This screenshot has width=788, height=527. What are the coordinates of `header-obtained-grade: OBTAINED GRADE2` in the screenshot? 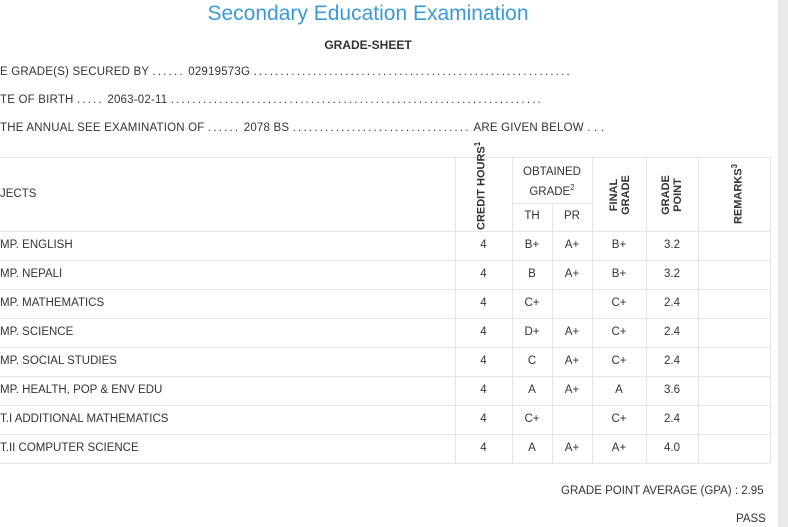 It's located at (552, 182).